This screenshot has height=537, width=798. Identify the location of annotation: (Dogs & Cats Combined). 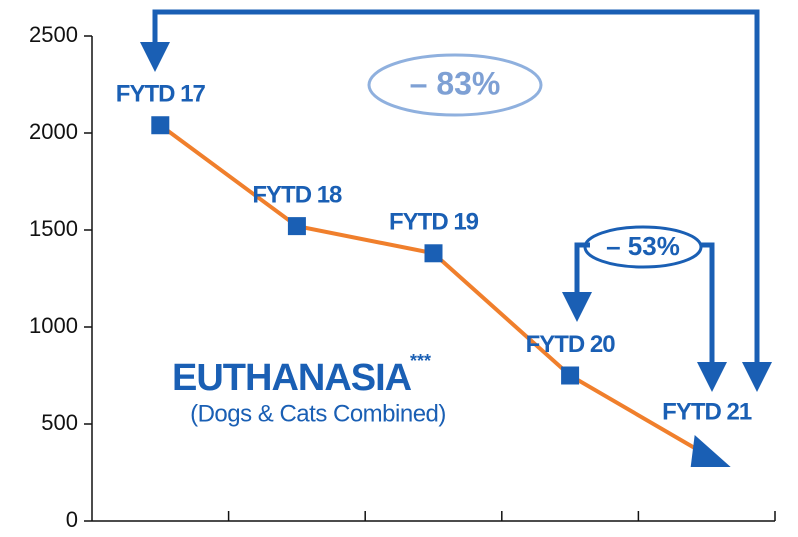
(318, 413).